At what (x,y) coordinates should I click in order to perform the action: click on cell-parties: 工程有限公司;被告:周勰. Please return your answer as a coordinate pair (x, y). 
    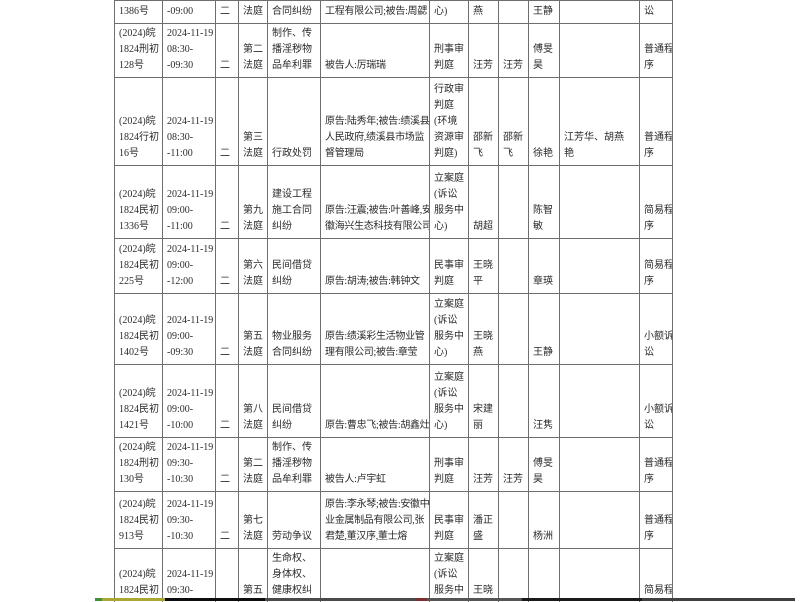
    Looking at the image, I should click on (375, 12).